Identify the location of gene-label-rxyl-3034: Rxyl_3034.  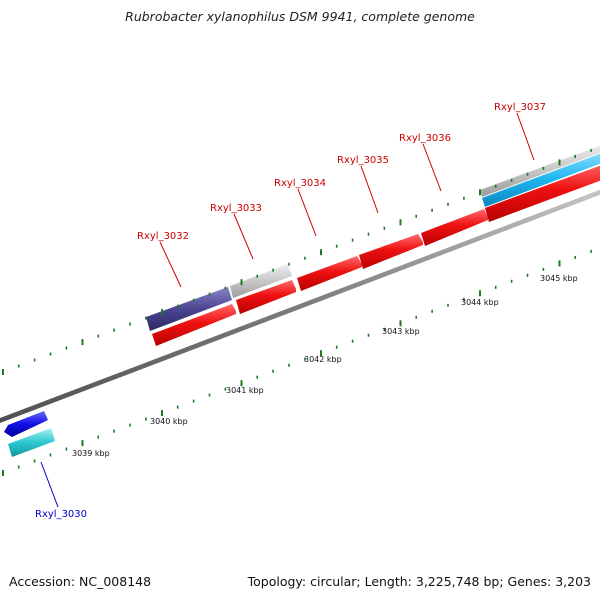
(300, 183).